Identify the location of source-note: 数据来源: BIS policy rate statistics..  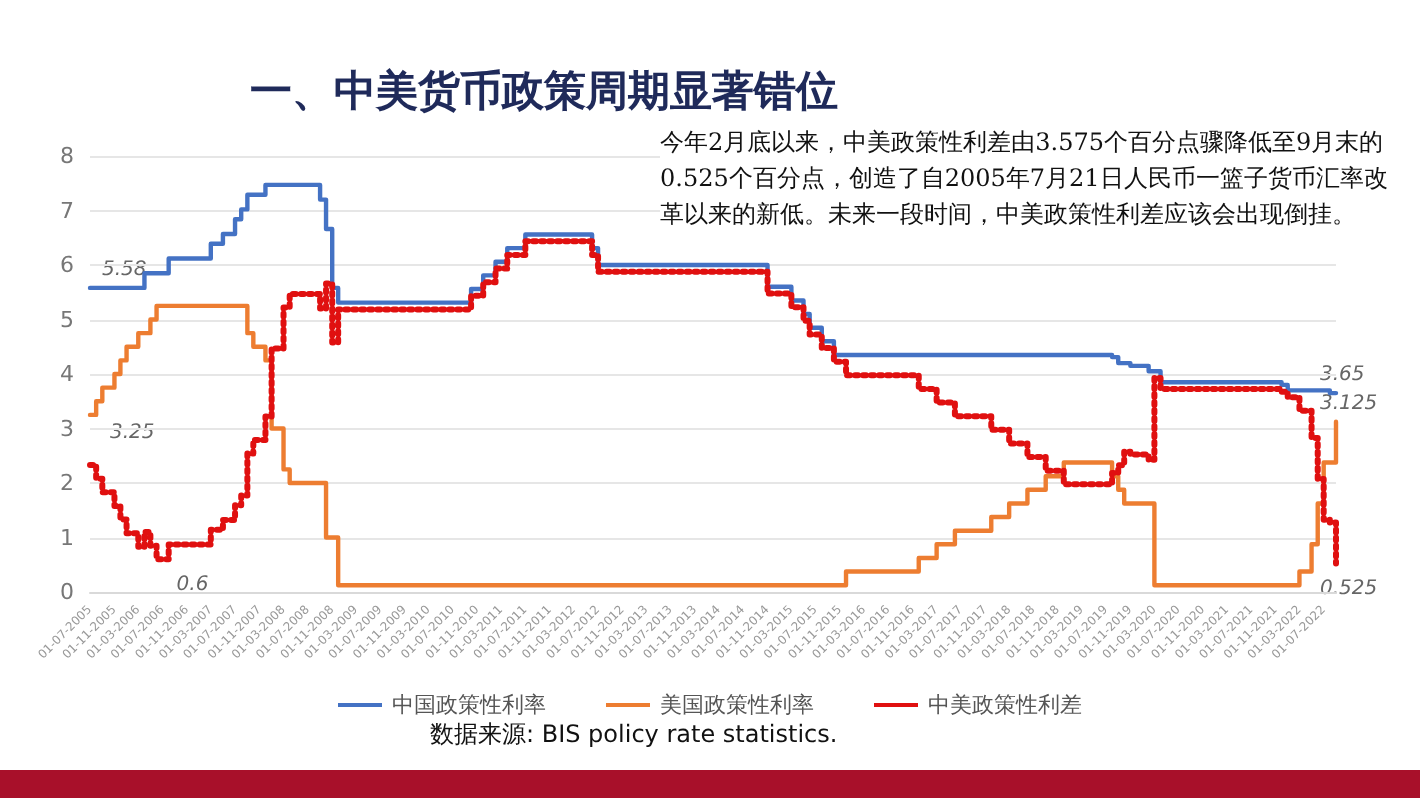
(634, 734).